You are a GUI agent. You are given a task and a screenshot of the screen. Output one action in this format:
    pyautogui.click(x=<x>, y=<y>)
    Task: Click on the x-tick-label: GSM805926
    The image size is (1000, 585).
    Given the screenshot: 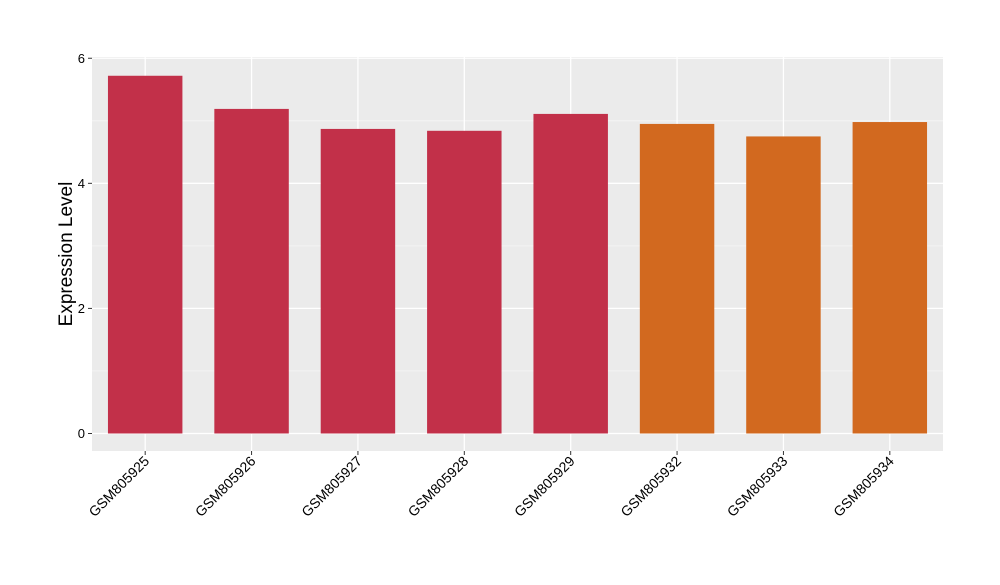 What is the action you would take?
    pyautogui.click(x=225, y=486)
    